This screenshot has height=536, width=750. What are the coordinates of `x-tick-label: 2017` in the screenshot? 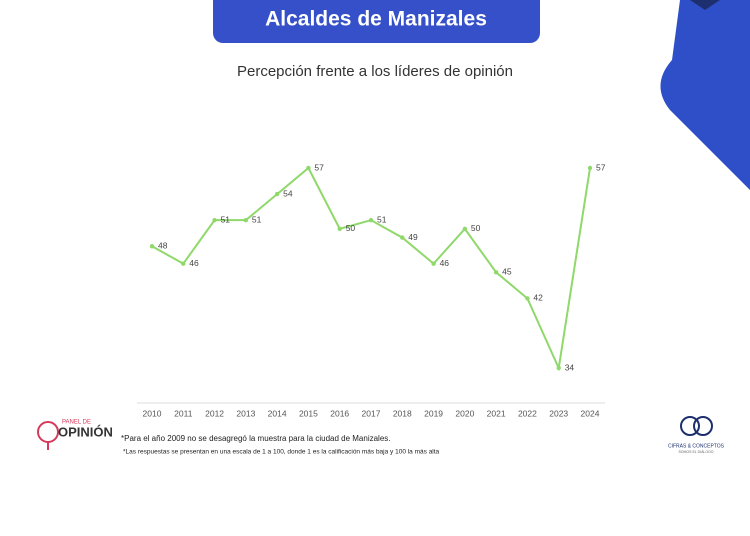 It's located at (371, 413).